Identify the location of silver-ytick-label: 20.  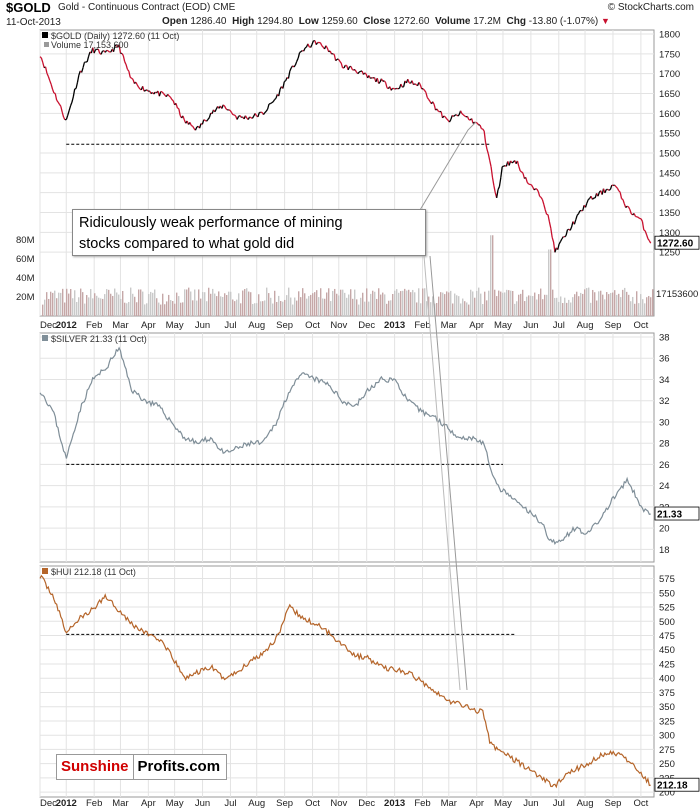
(664, 529).